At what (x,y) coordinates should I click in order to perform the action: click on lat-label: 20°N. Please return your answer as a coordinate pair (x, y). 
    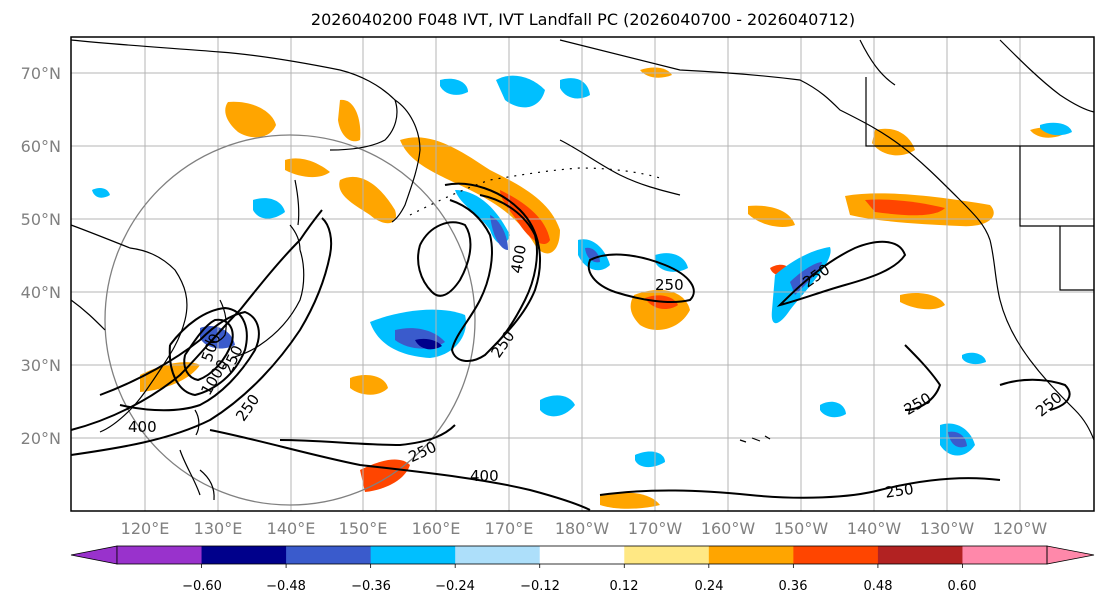
    Looking at the image, I should click on (41, 438).